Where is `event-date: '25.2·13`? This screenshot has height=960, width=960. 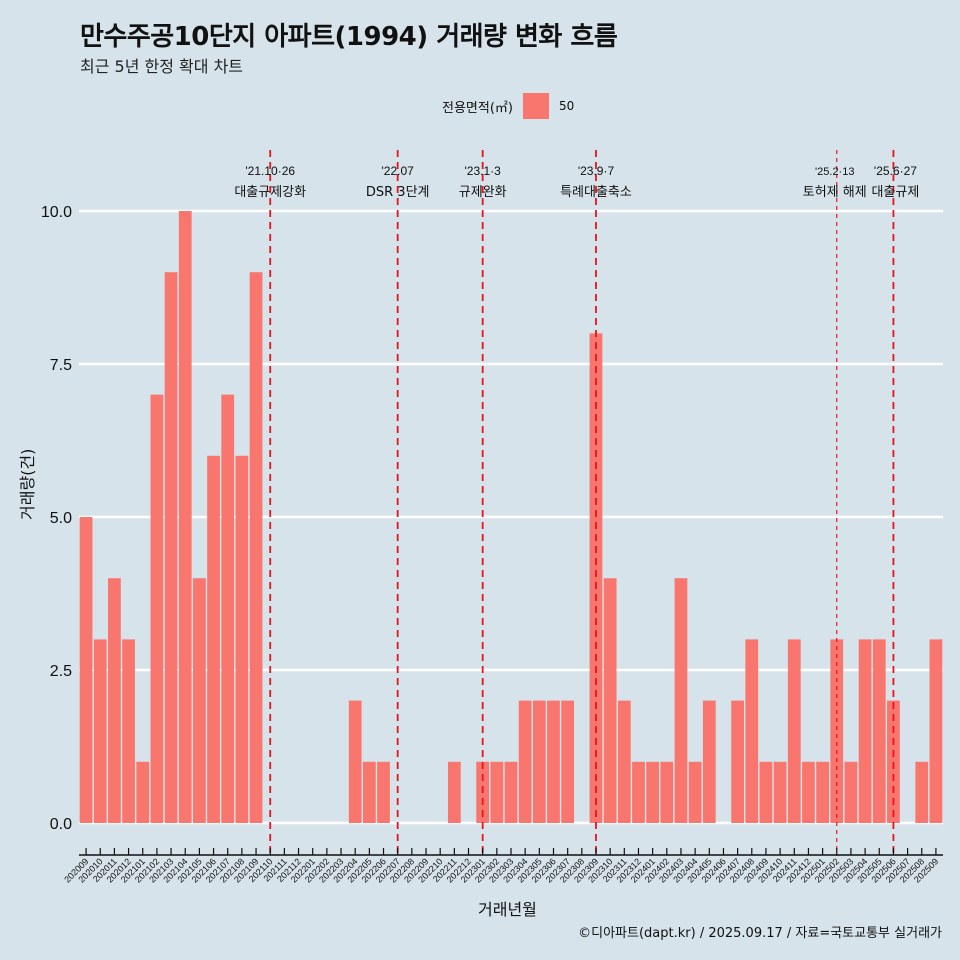
event-date: '25.2·13 is located at coordinates (834, 172).